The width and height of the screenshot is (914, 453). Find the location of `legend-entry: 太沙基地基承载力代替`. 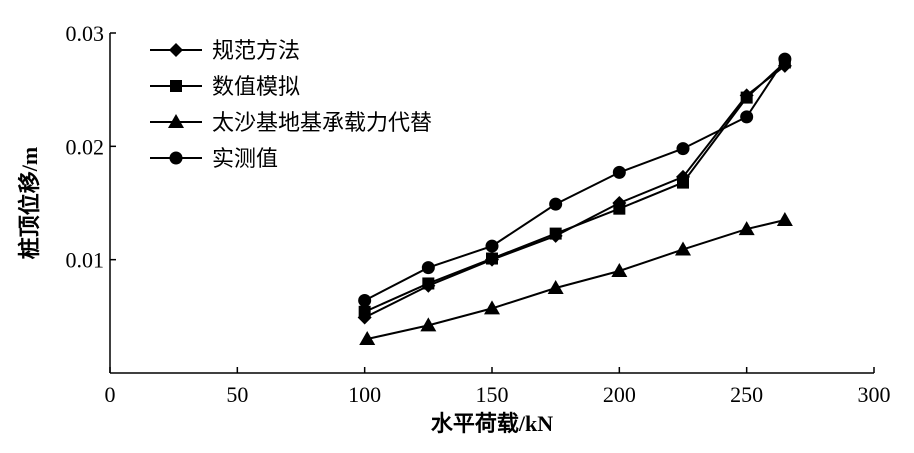

legend-entry: 太沙基地基承载力代替 is located at coordinates (291, 122).